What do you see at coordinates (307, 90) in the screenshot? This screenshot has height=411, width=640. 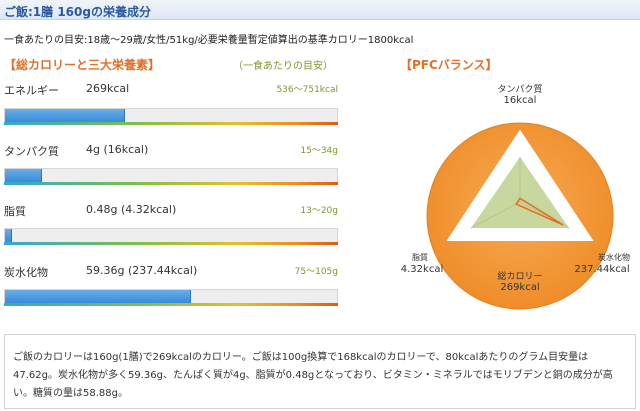 I see `energy-range: 536～751kcal` at bounding box center [307, 90].